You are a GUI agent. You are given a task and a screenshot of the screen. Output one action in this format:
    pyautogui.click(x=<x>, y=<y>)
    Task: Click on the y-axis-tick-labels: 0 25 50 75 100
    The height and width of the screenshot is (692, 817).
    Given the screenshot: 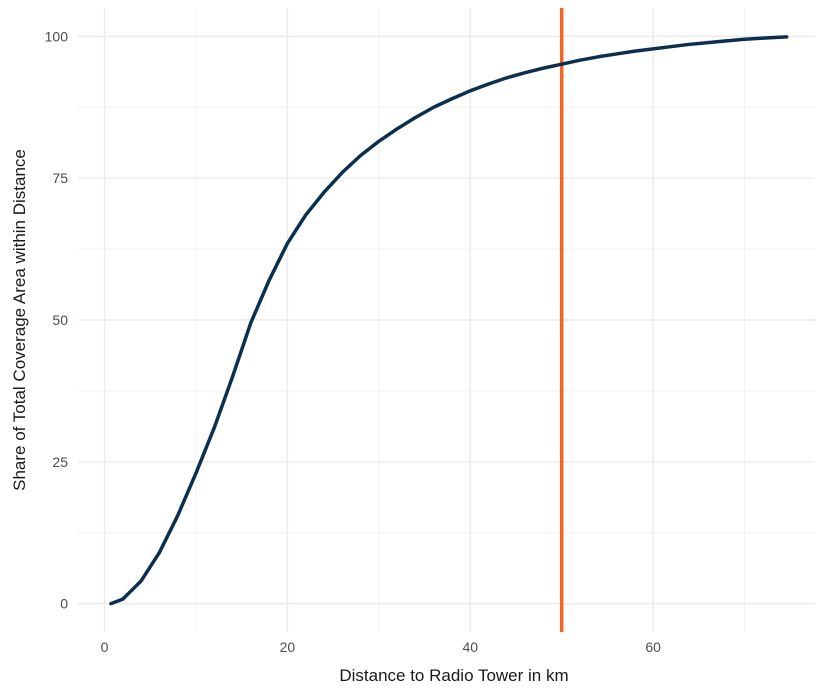 What is the action you would take?
    pyautogui.click(x=57, y=319)
    